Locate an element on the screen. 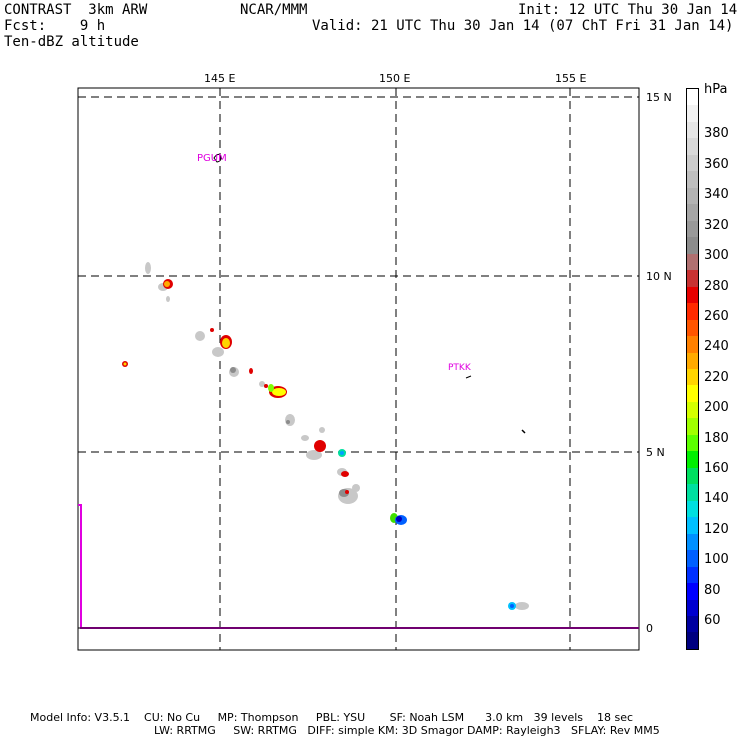 Image resolution: width=740 pixels, height=740 pixels. echo-cells-warm is located at coordinates (204, 338).